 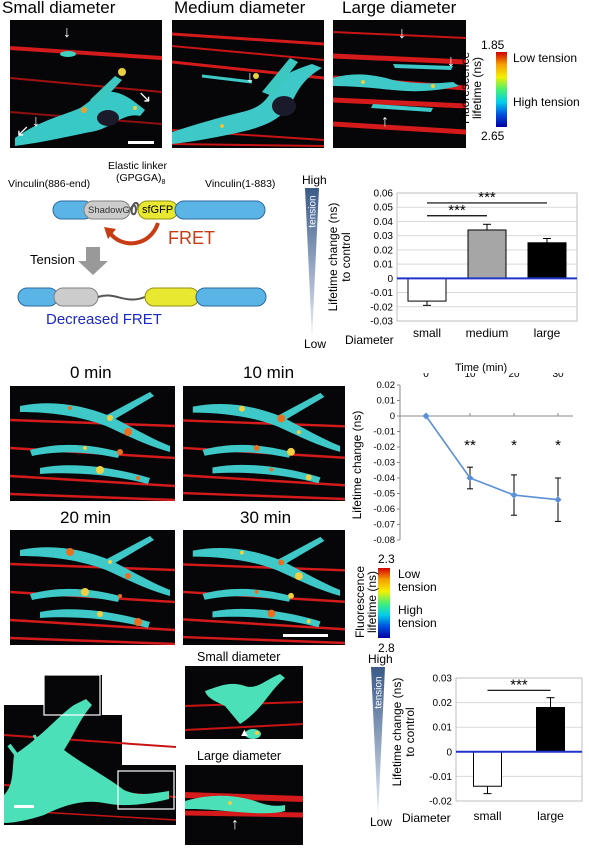 I want to click on vinculin-head-domain-stretched, so click(x=231, y=297).